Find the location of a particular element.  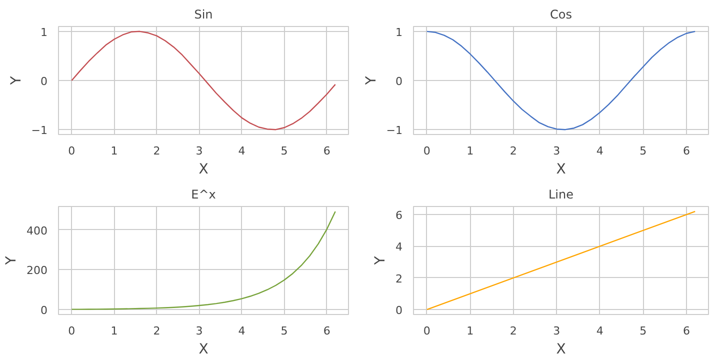

chart-title: Line is located at coordinates (561, 195).